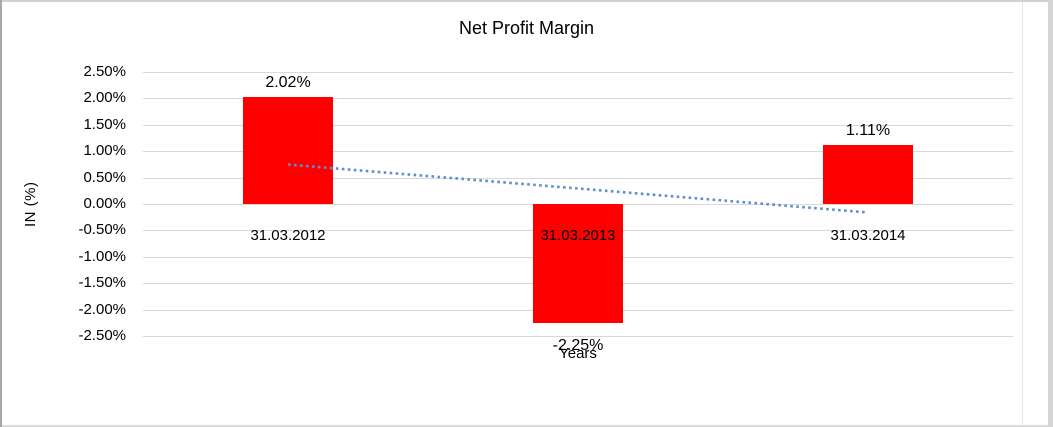 The width and height of the screenshot is (1053, 427). I want to click on y-axis-tick-label: 0.00%, so click(104, 203).